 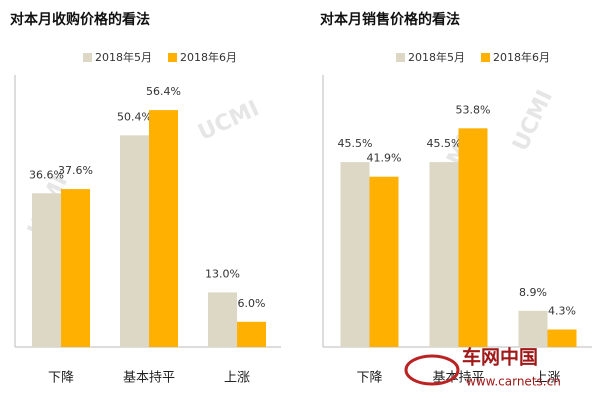 What do you see at coordinates (384, 158) in the screenshot?
I see `value-label: 41.9%` at bounding box center [384, 158].